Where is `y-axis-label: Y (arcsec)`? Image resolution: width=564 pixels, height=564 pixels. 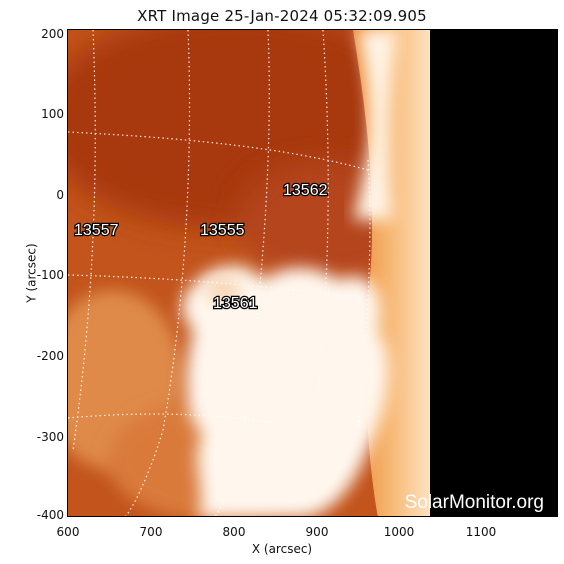
y-axis-label: Y (arcsec) is located at coordinates (31, 273).